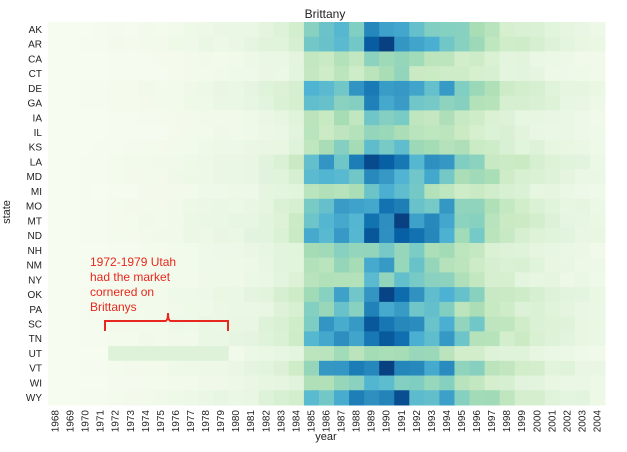 This screenshot has height=452, width=627. I want to click on heatmap-cell-OK-1970, so click(86, 295).